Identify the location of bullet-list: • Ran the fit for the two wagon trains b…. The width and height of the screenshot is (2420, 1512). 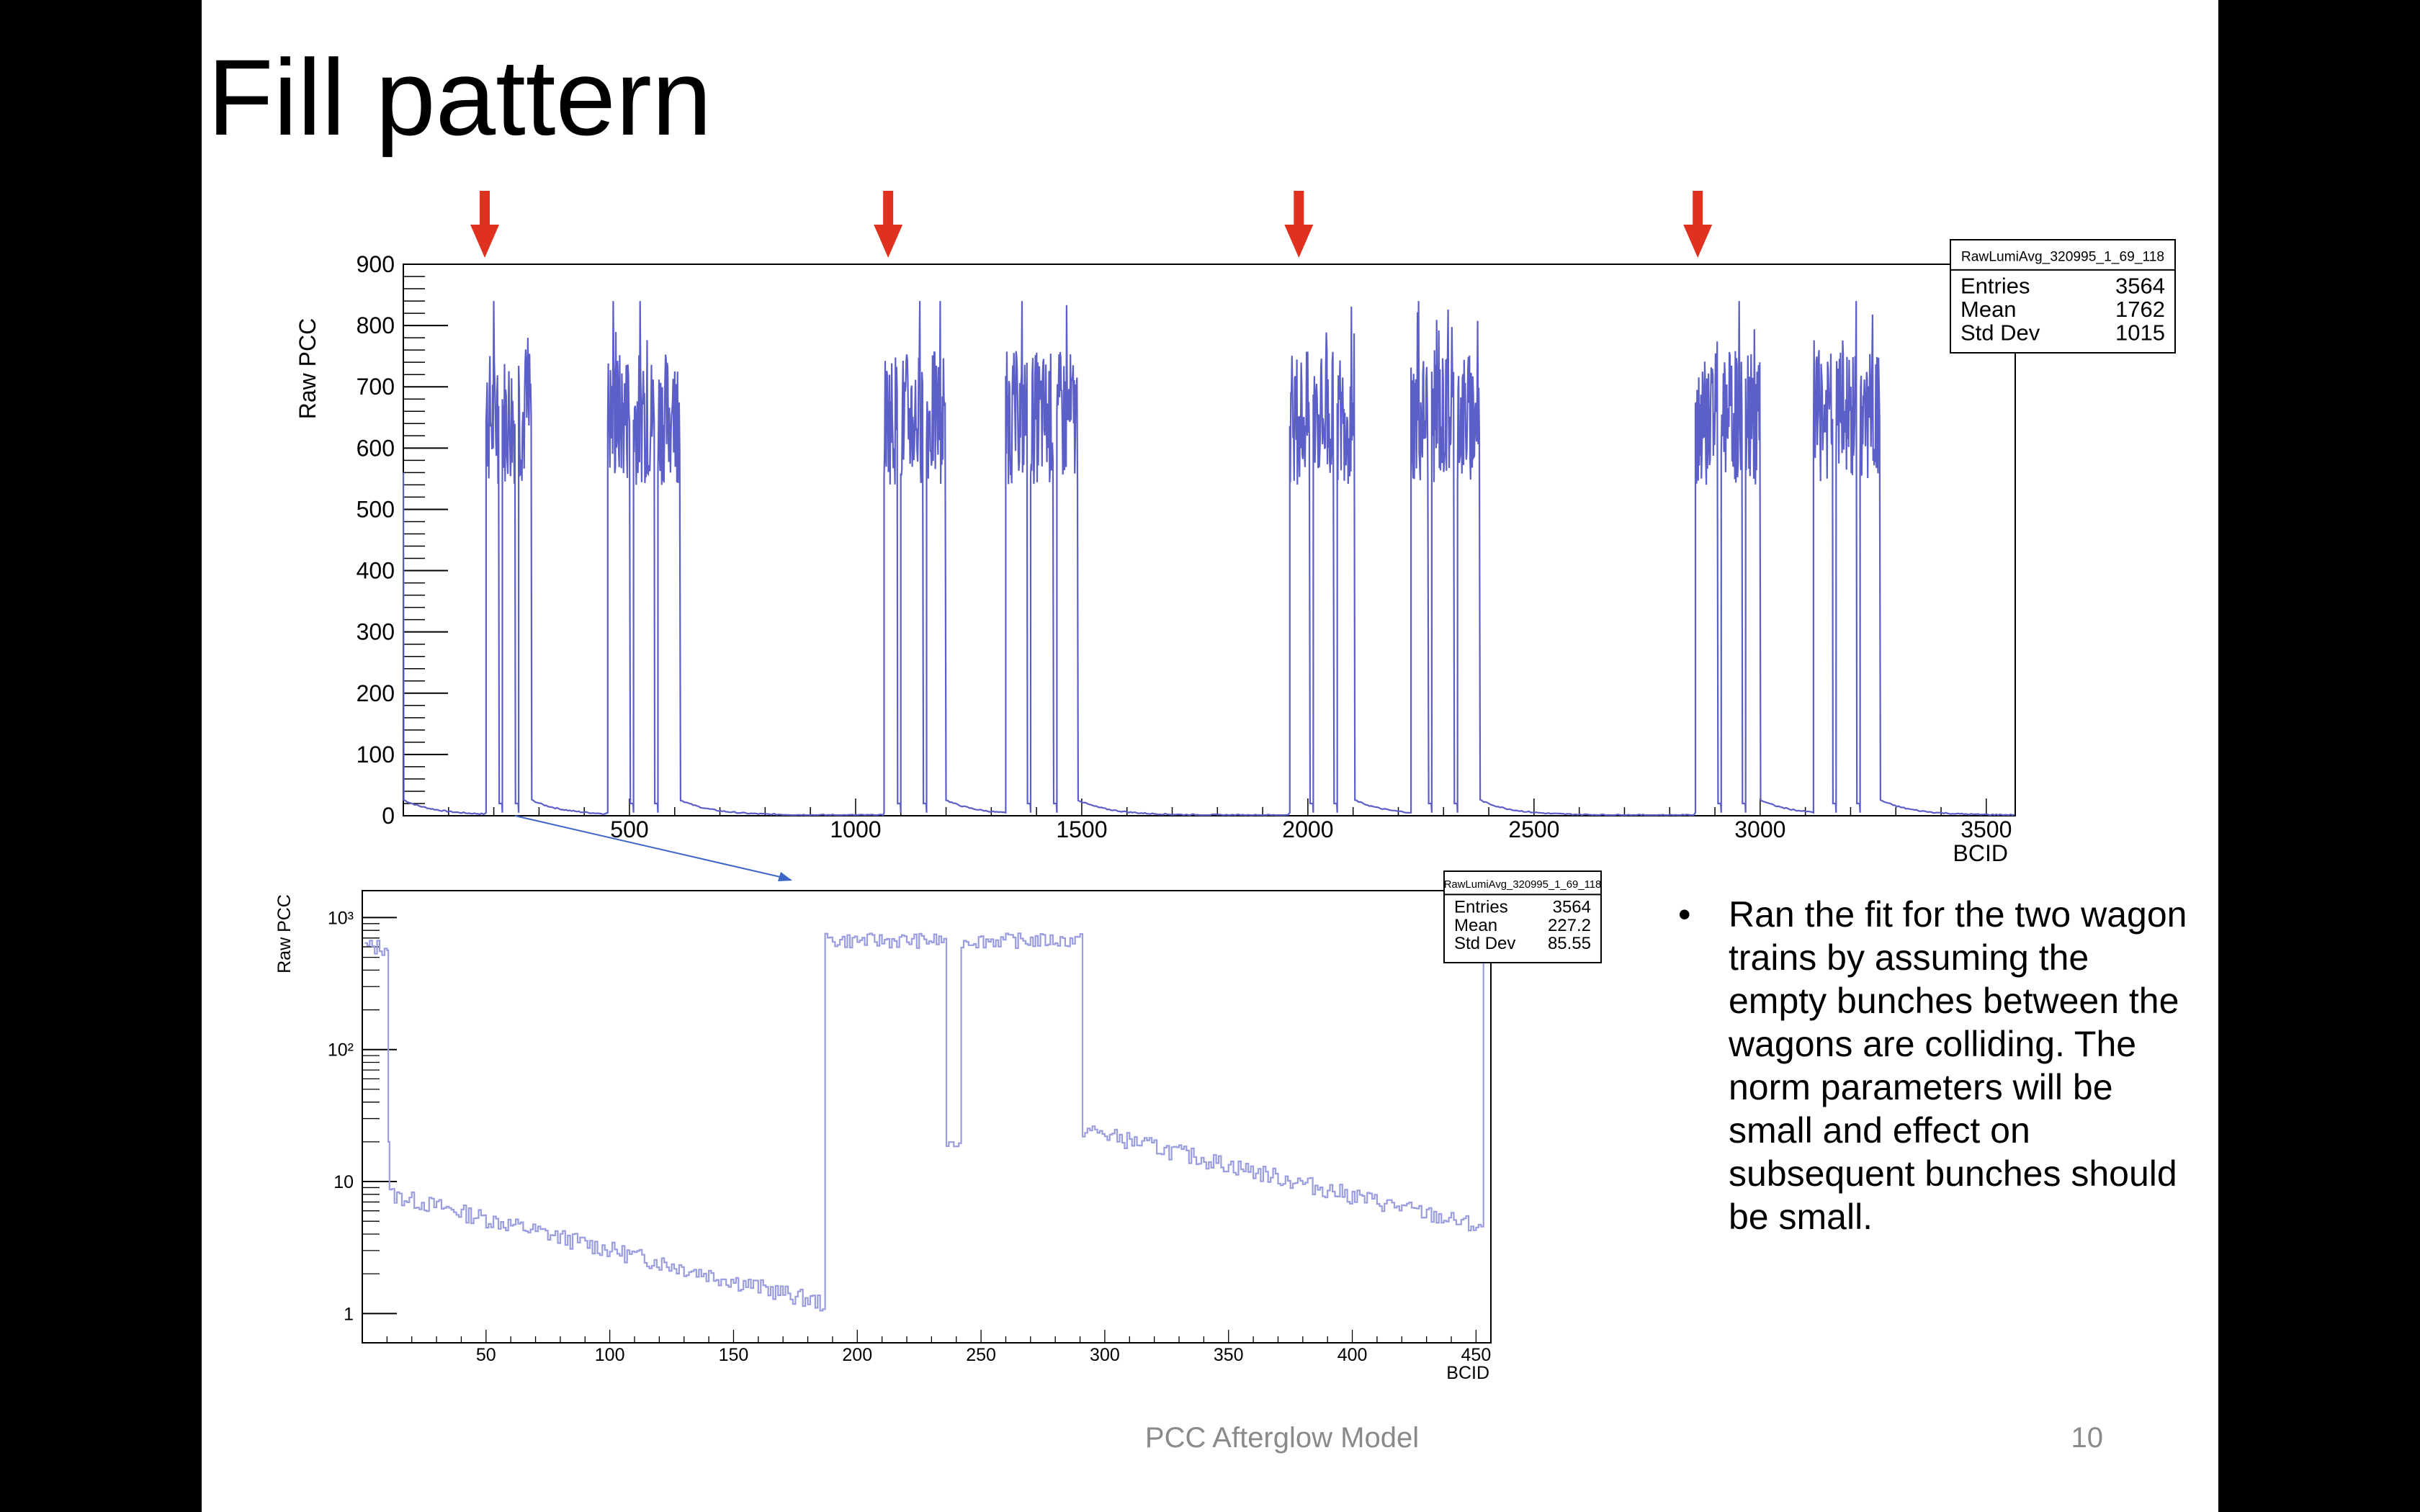
(1938, 1065).